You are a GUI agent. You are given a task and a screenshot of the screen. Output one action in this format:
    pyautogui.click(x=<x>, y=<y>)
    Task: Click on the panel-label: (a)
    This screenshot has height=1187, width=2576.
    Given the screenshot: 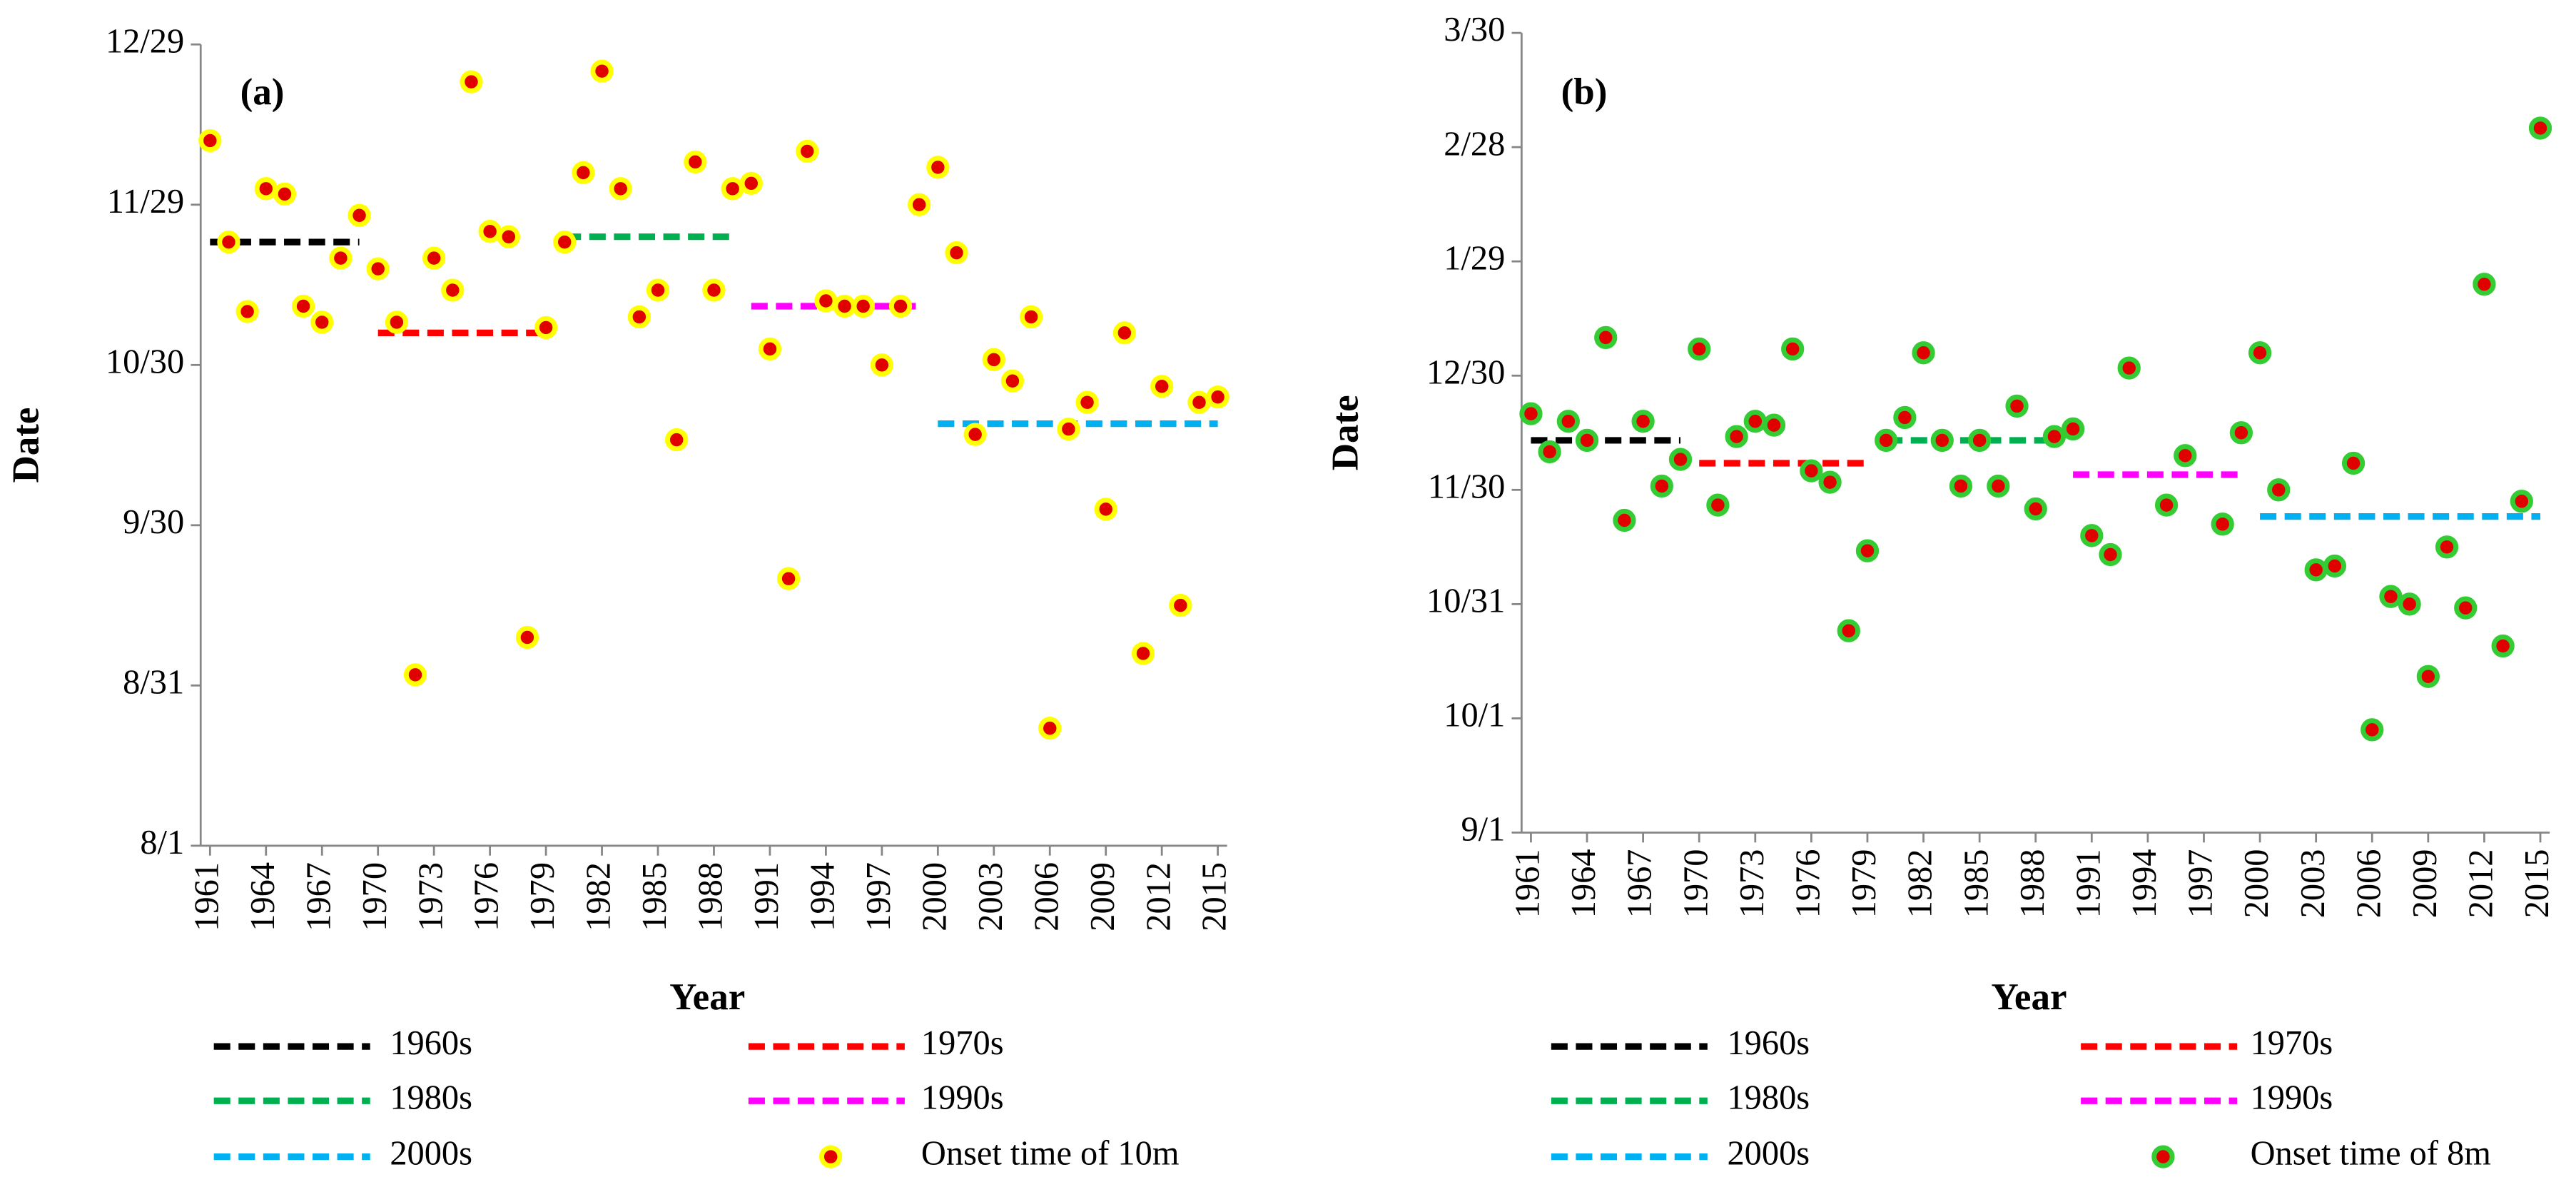 What is the action you would take?
    pyautogui.click(x=262, y=92)
    